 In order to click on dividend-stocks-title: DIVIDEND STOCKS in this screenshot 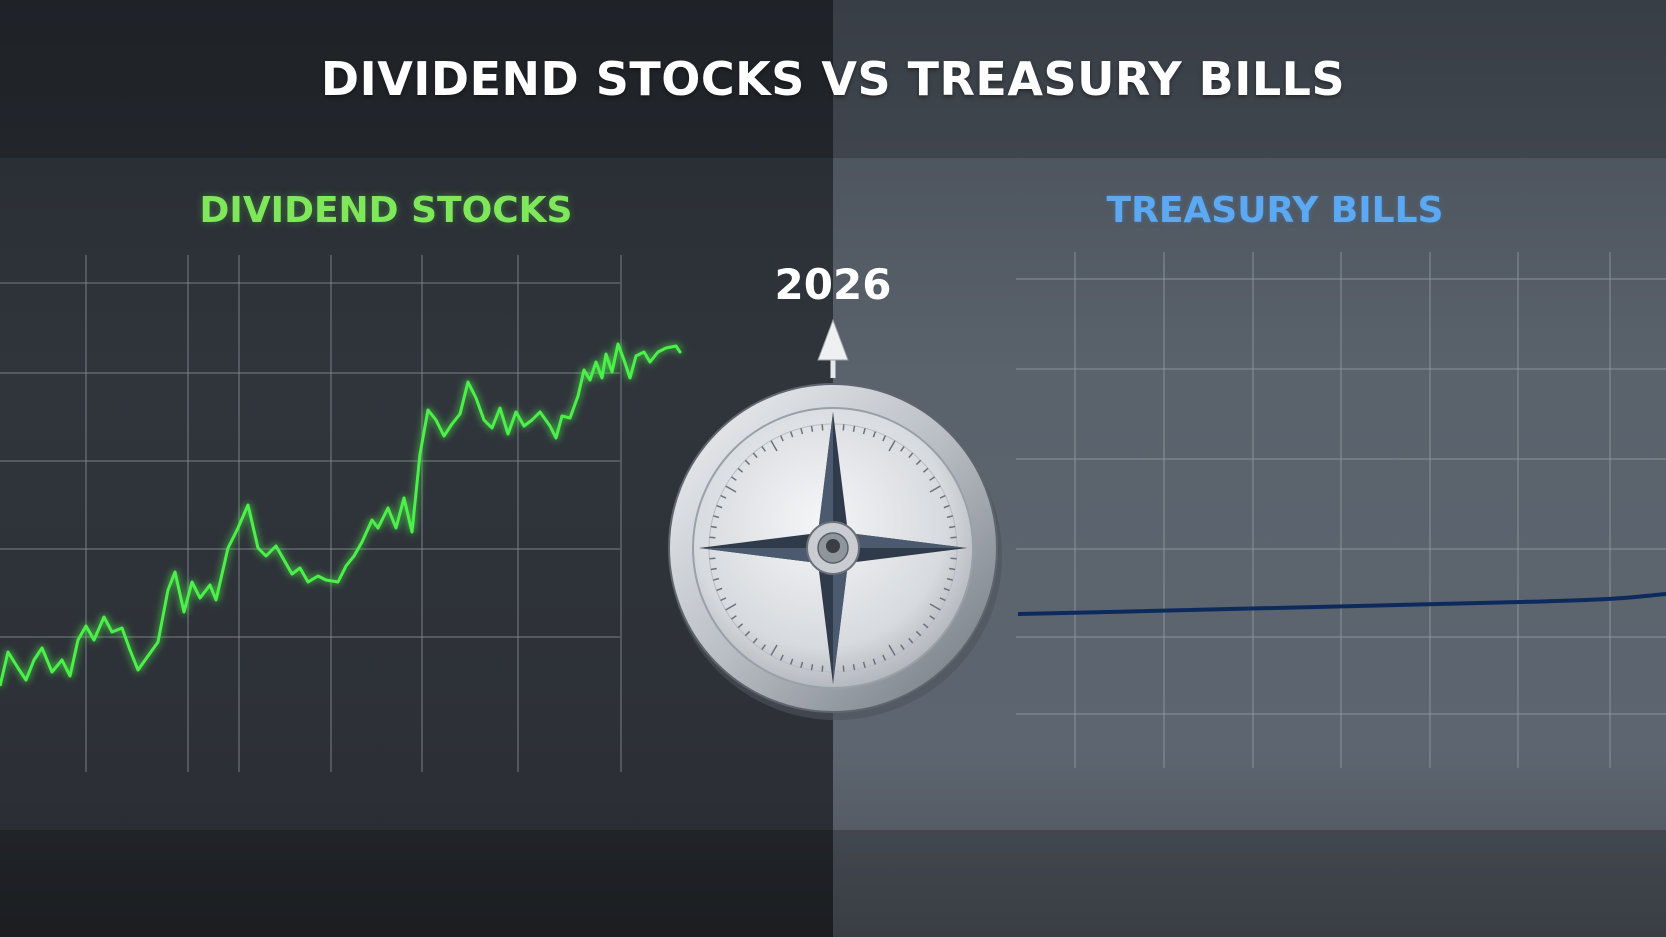, I will do `click(386, 210)`.